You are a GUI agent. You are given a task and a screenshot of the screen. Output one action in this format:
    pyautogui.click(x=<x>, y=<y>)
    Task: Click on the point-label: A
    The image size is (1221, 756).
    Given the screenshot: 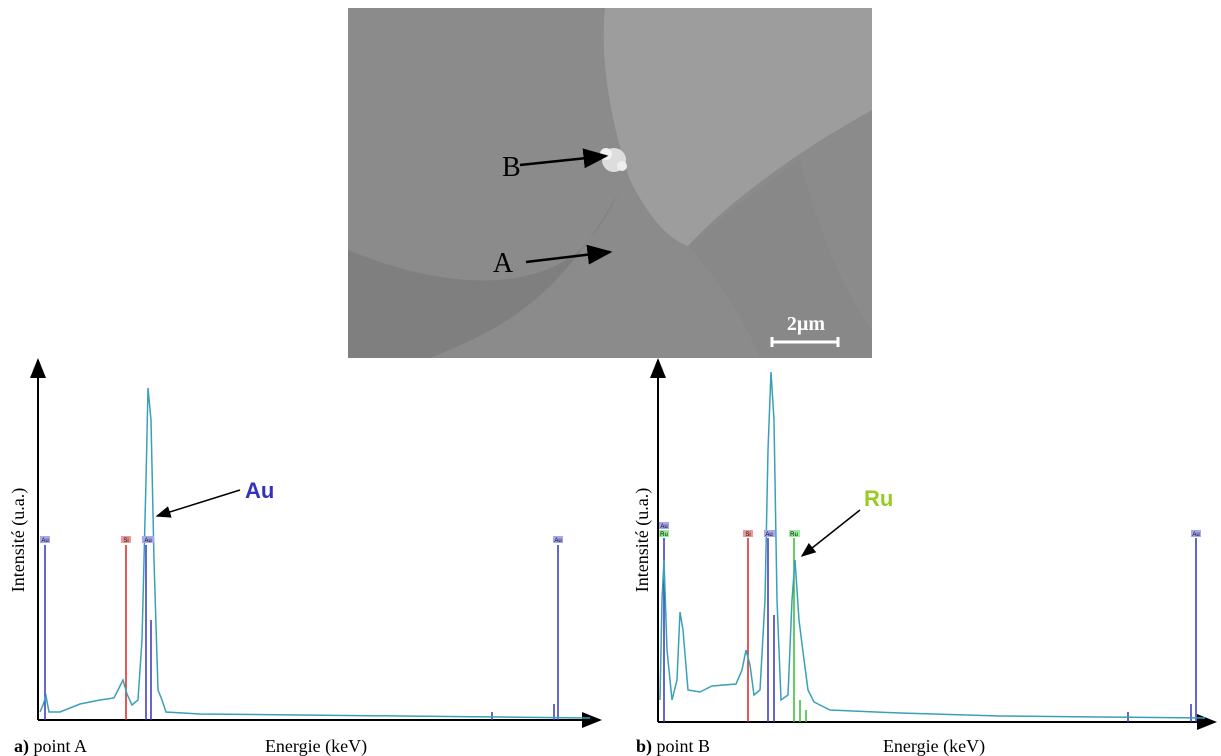 What is the action you would take?
    pyautogui.click(x=503, y=263)
    